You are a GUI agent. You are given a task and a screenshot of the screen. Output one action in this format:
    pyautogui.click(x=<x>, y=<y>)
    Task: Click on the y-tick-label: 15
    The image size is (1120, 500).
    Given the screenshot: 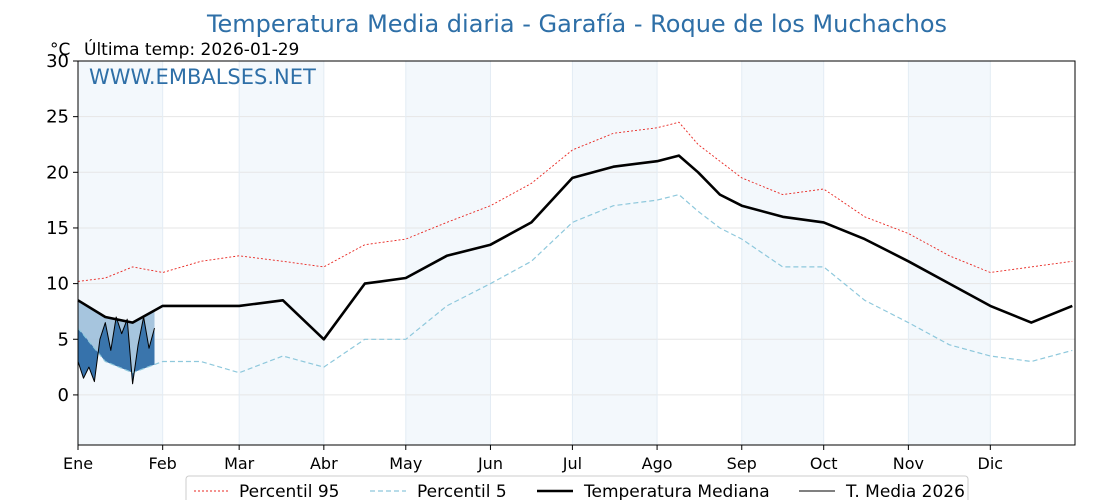 What is the action you would take?
    pyautogui.click(x=57, y=228)
    